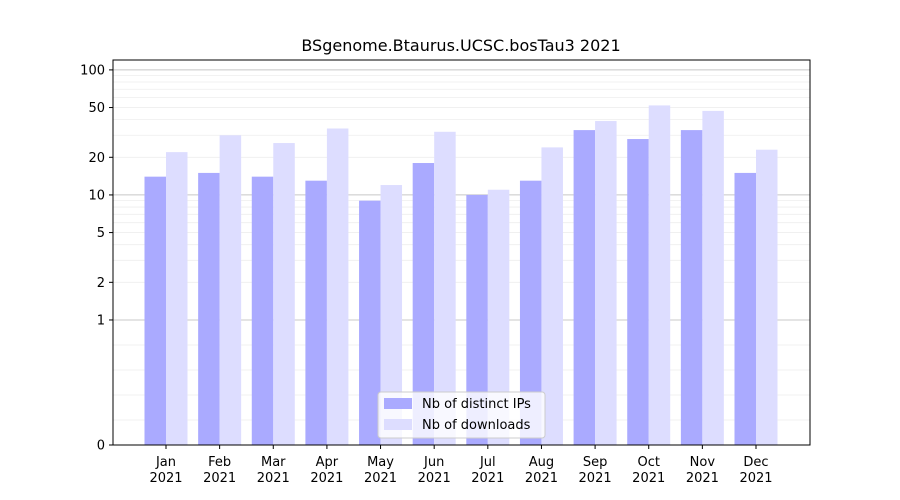  Describe the element at coordinates (476, 404) in the screenshot. I see `legend-label-distinct-ips: Nb of distinct IPs` at that location.